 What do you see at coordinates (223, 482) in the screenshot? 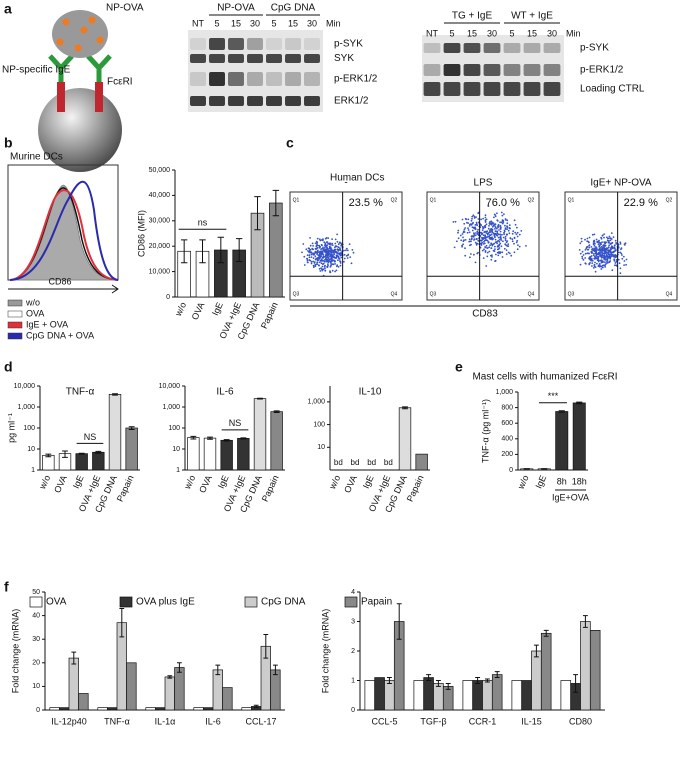
I see `x-tick-label: IgE` at bounding box center [223, 482].